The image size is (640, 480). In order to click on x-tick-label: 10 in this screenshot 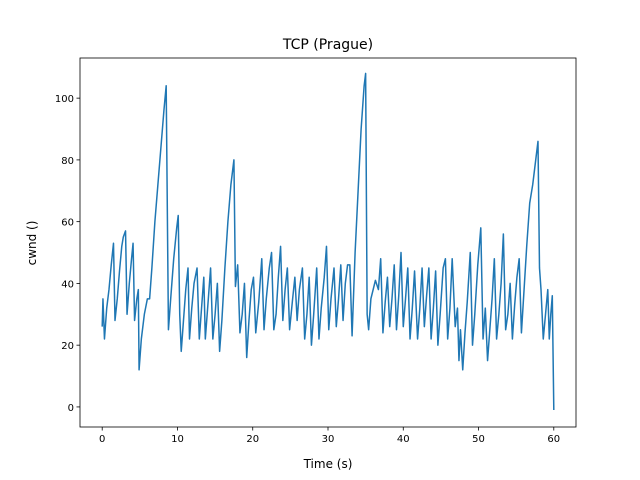, I will do `click(177, 439)`.